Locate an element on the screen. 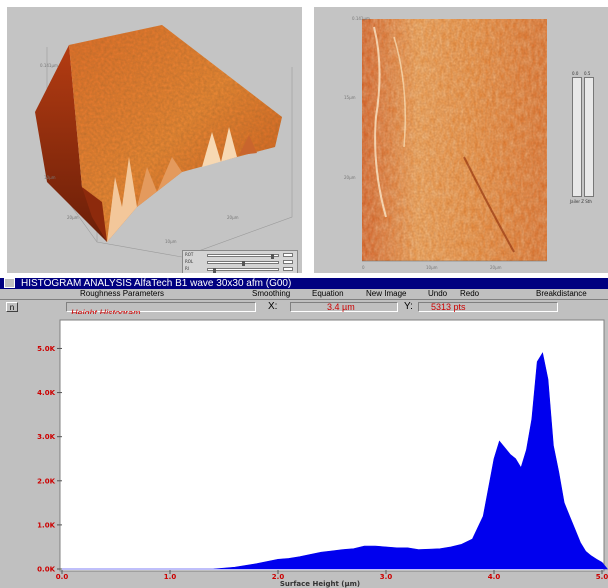 This screenshot has height=588, width=608. y-tick-label: 2.0K is located at coordinates (46, 481).